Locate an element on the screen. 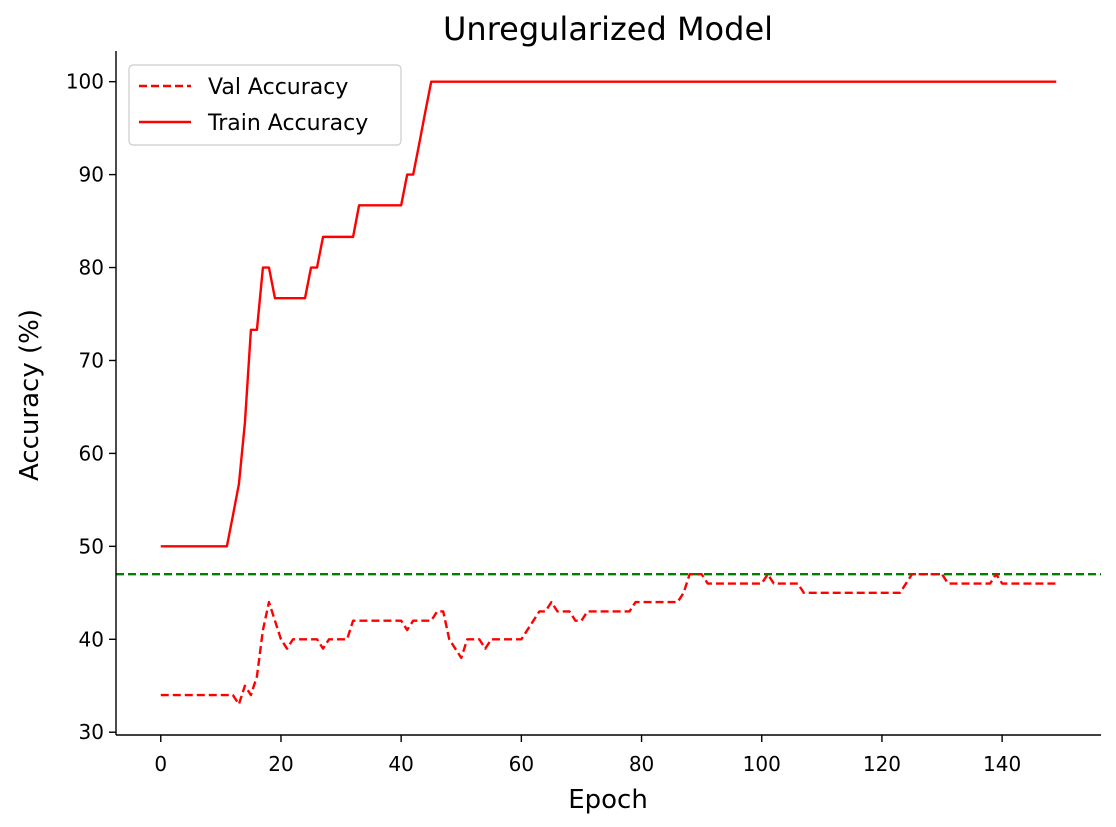  x-tick-label: 100 is located at coordinates (762, 764).